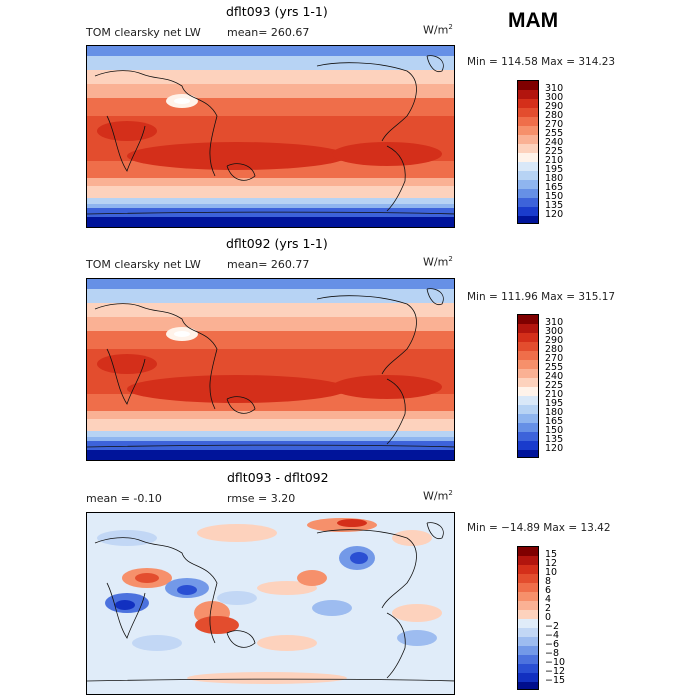  I want to click on panel-2-variable-label: TOM clearsky net LW, so click(143, 264).